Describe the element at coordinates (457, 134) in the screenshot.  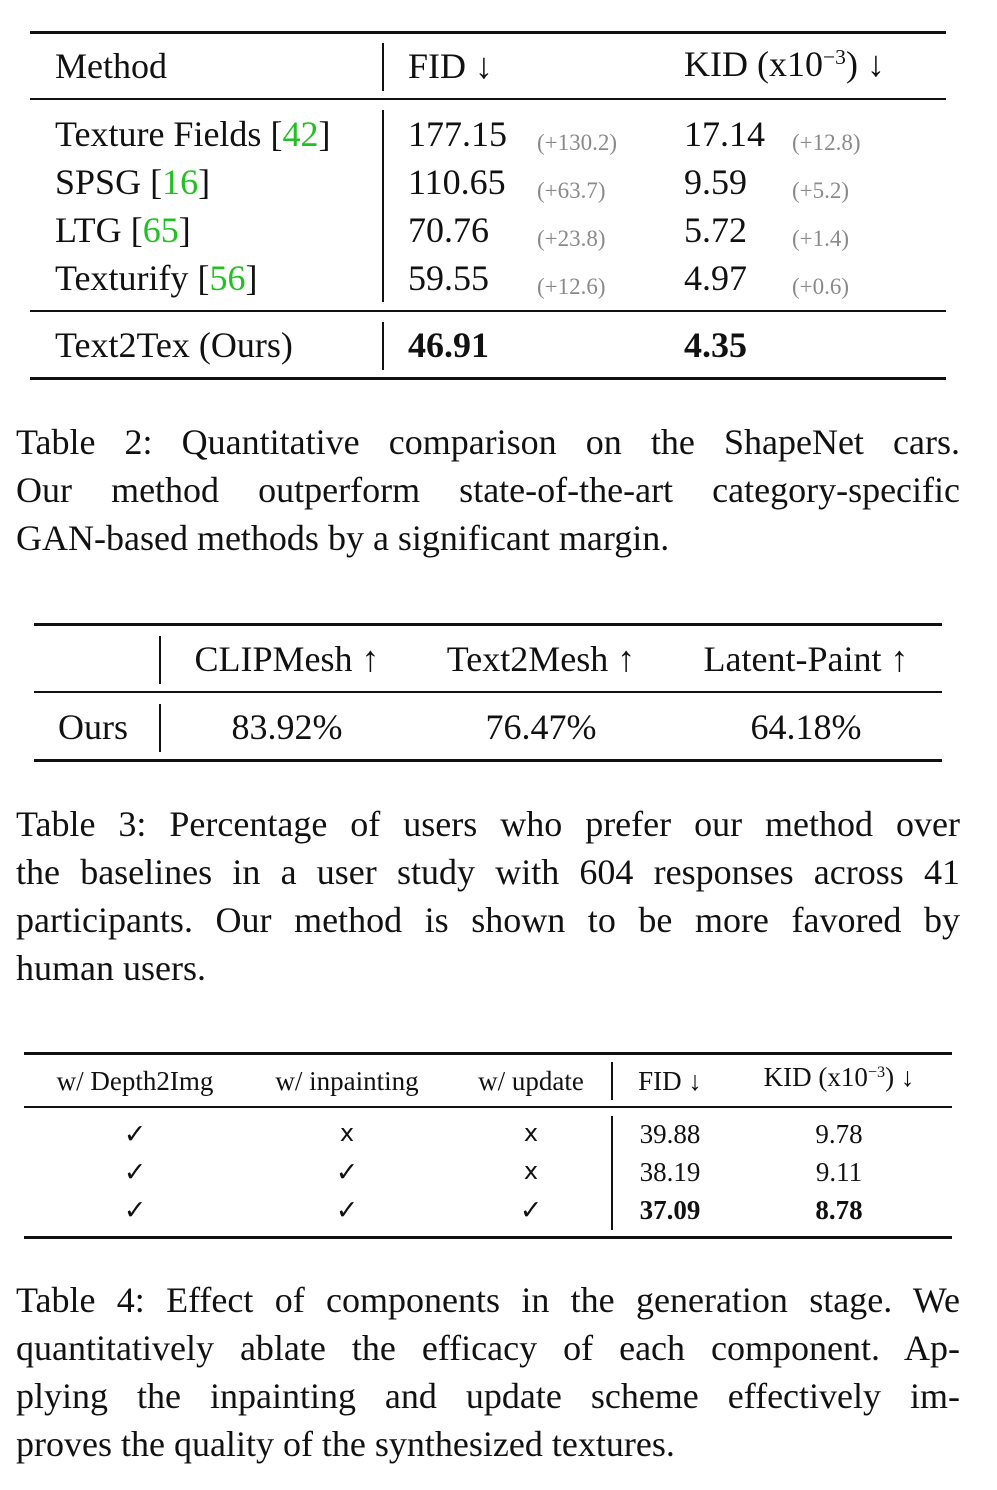
I see `fid-value: 177.15` at that location.